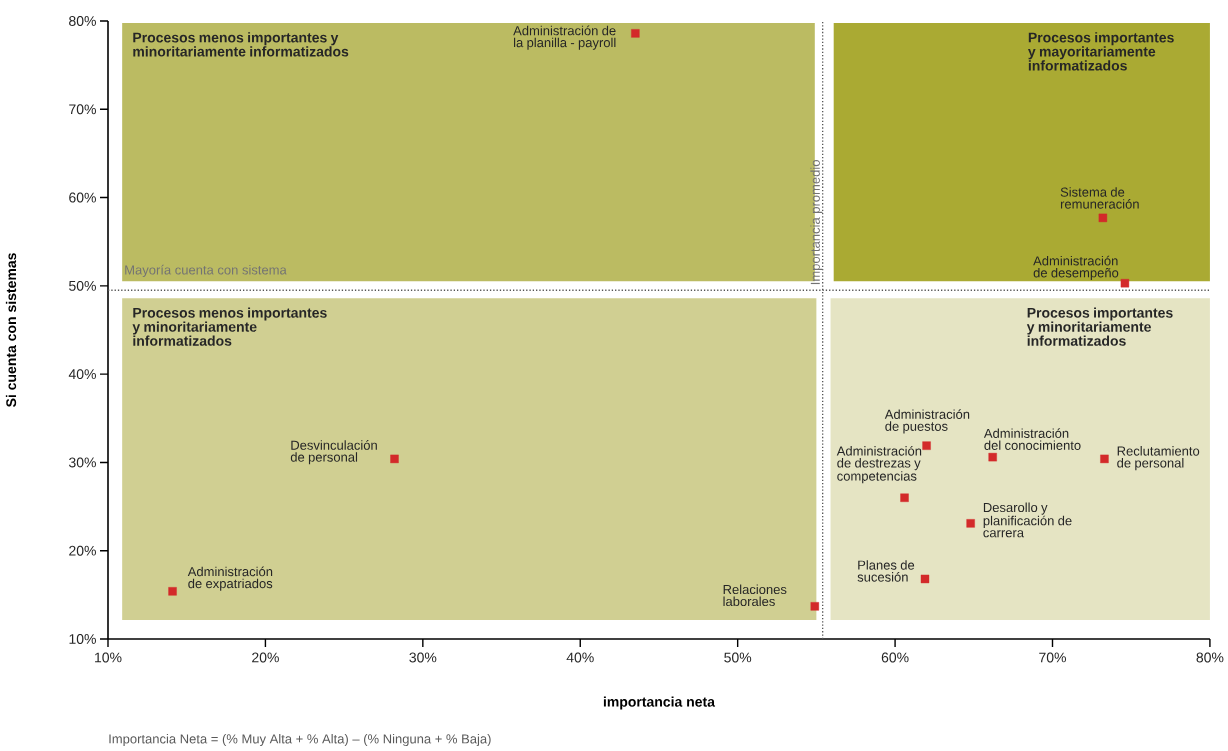 The height and width of the screenshot is (751, 1228). What do you see at coordinates (108, 657) in the screenshot?
I see `x-tick-label: 10%` at bounding box center [108, 657].